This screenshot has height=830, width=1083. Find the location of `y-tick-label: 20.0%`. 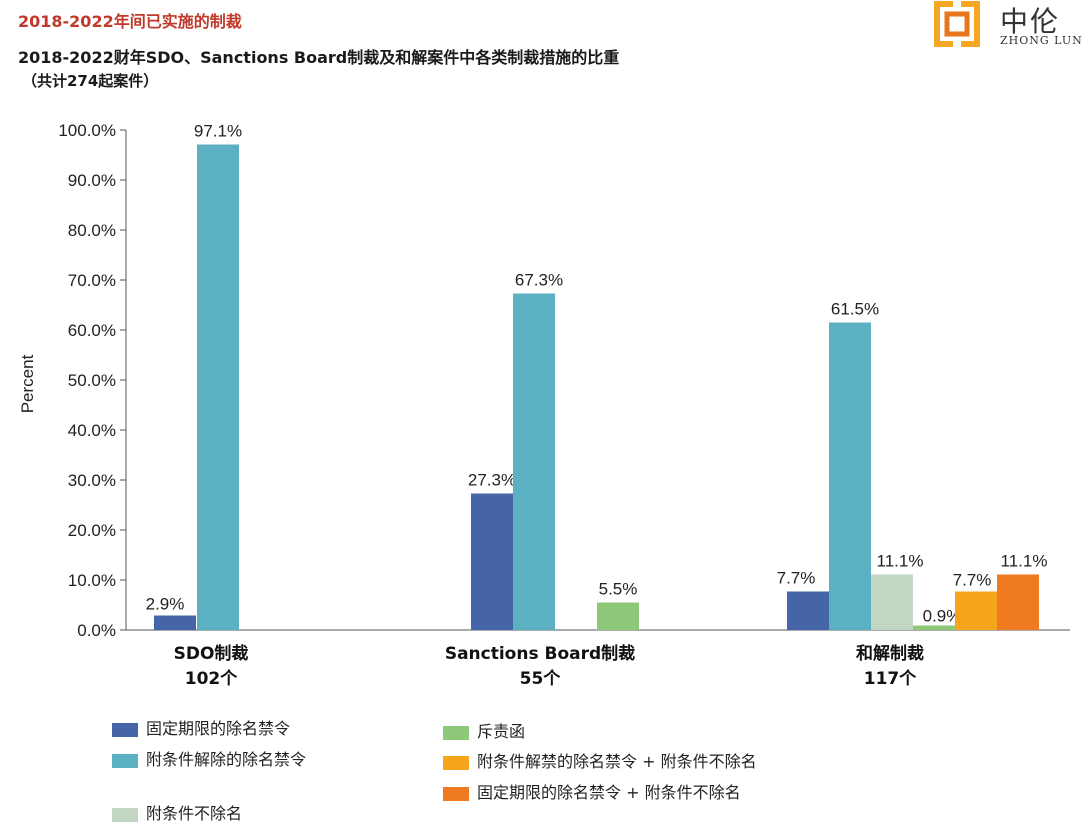

y-tick-label: 20.0% is located at coordinates (92, 530).